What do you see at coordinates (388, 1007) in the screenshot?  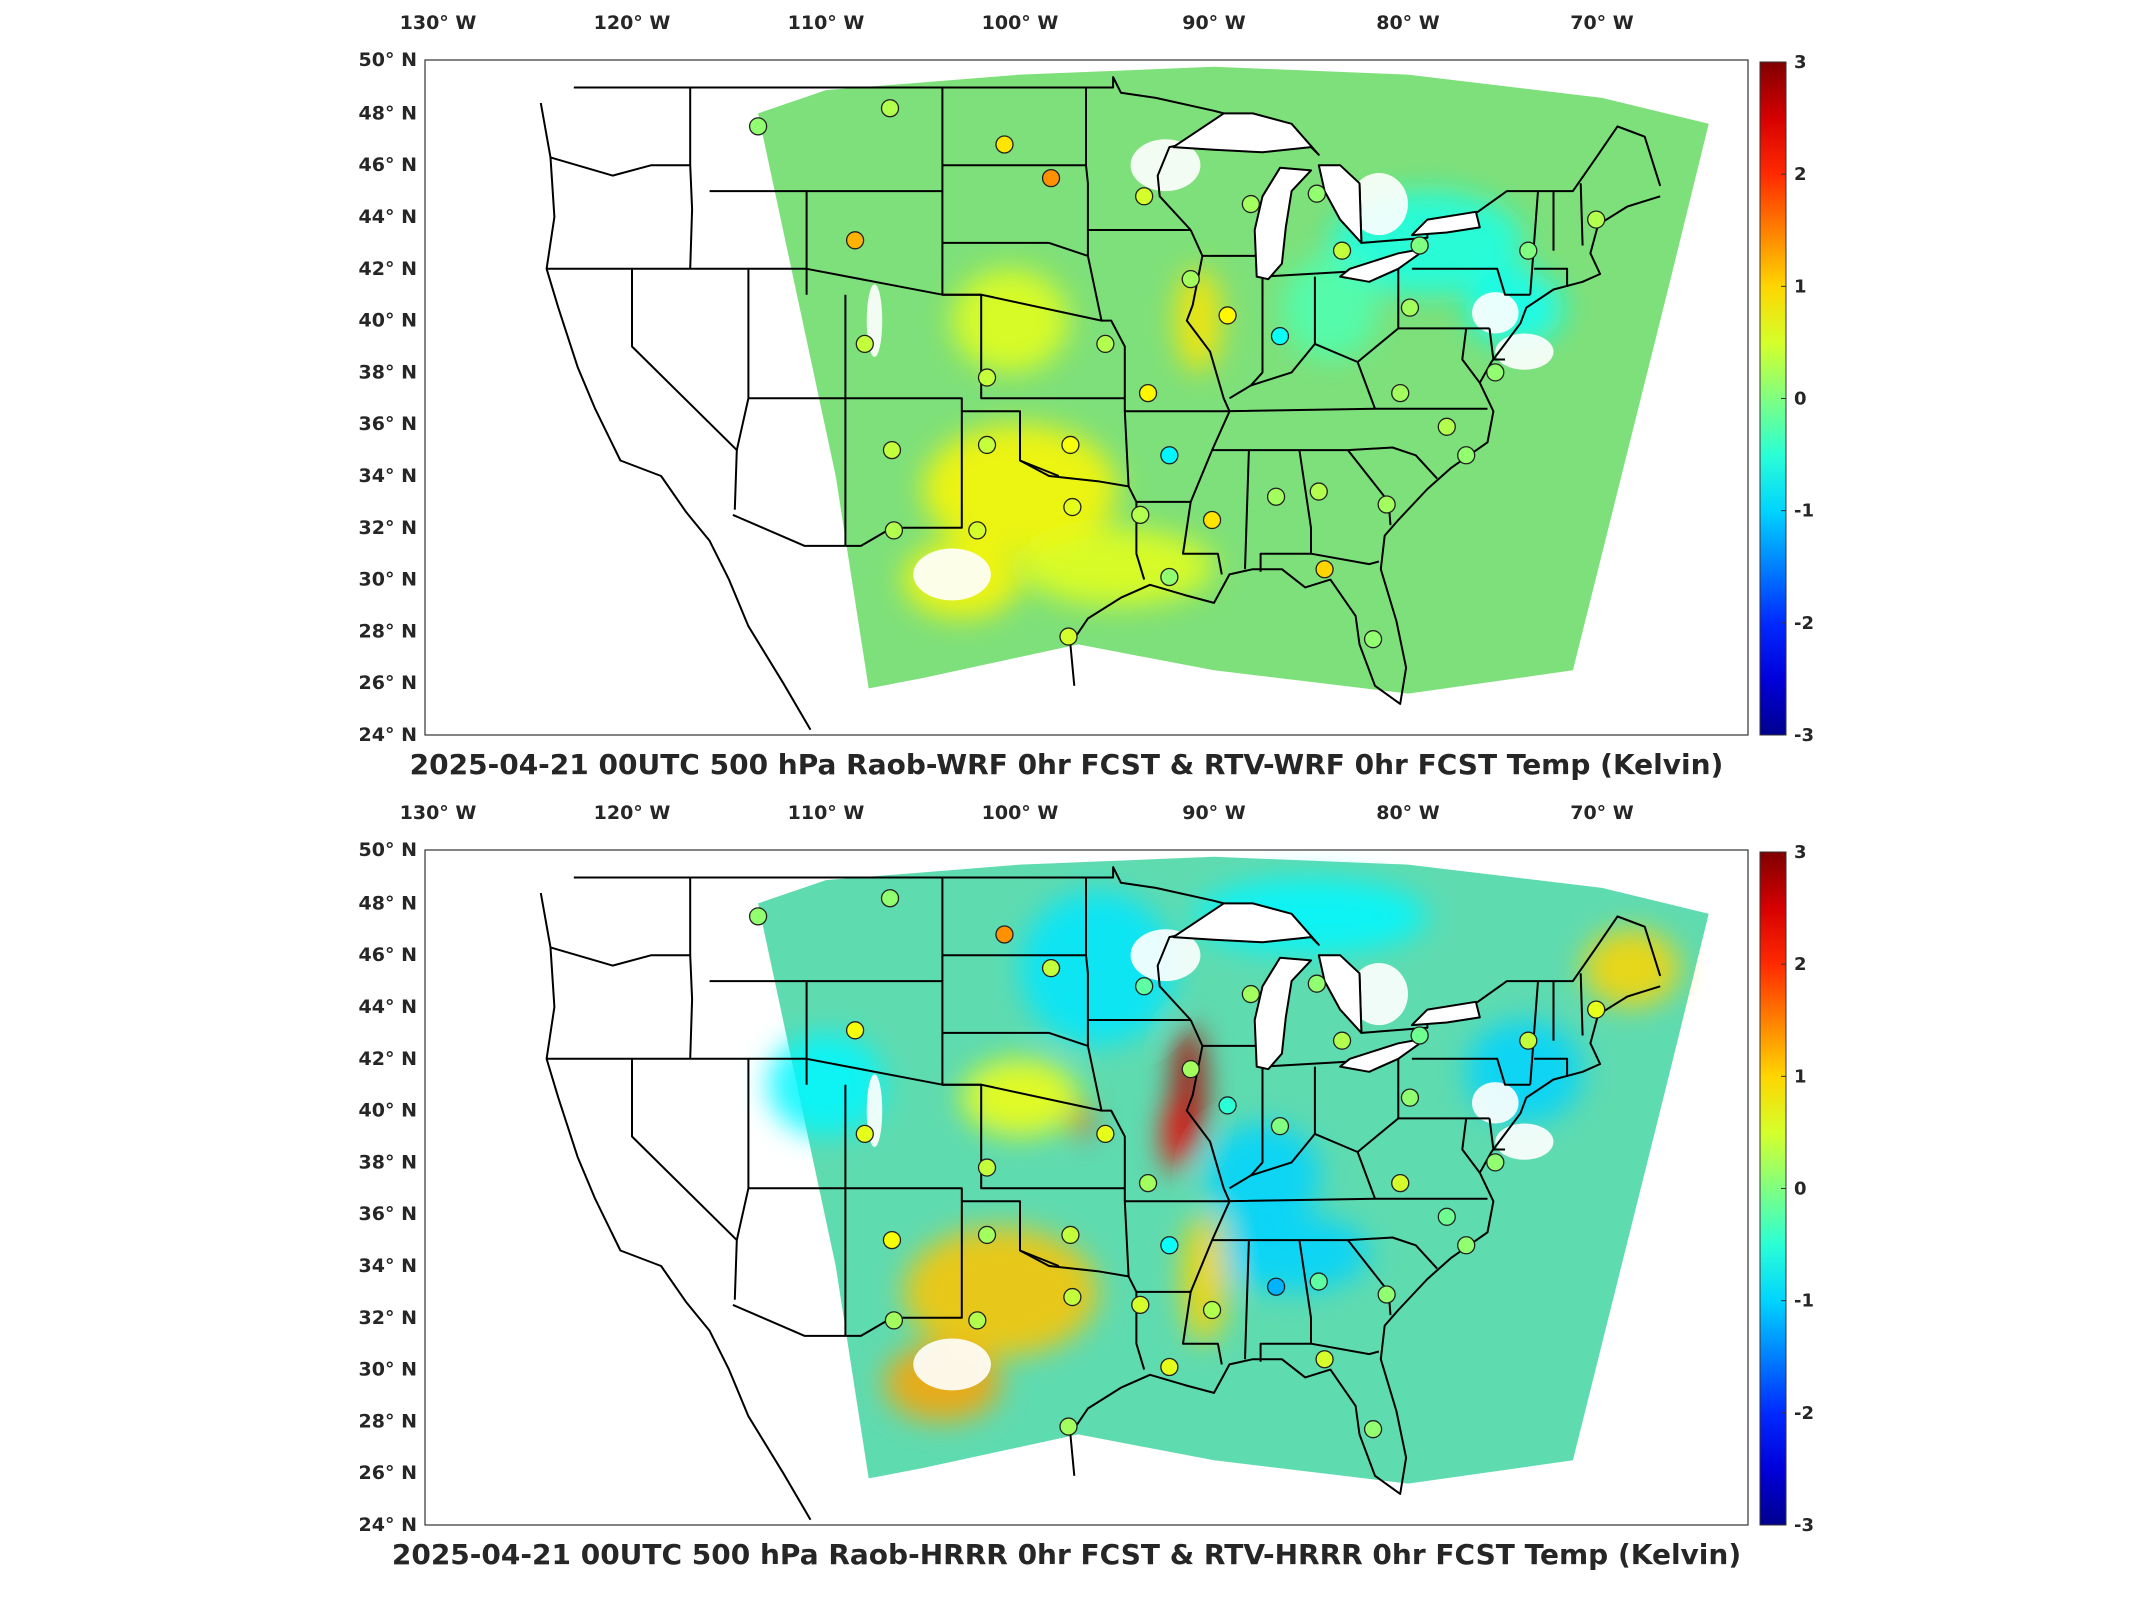 I see `latitude-label: 44° N` at bounding box center [388, 1007].